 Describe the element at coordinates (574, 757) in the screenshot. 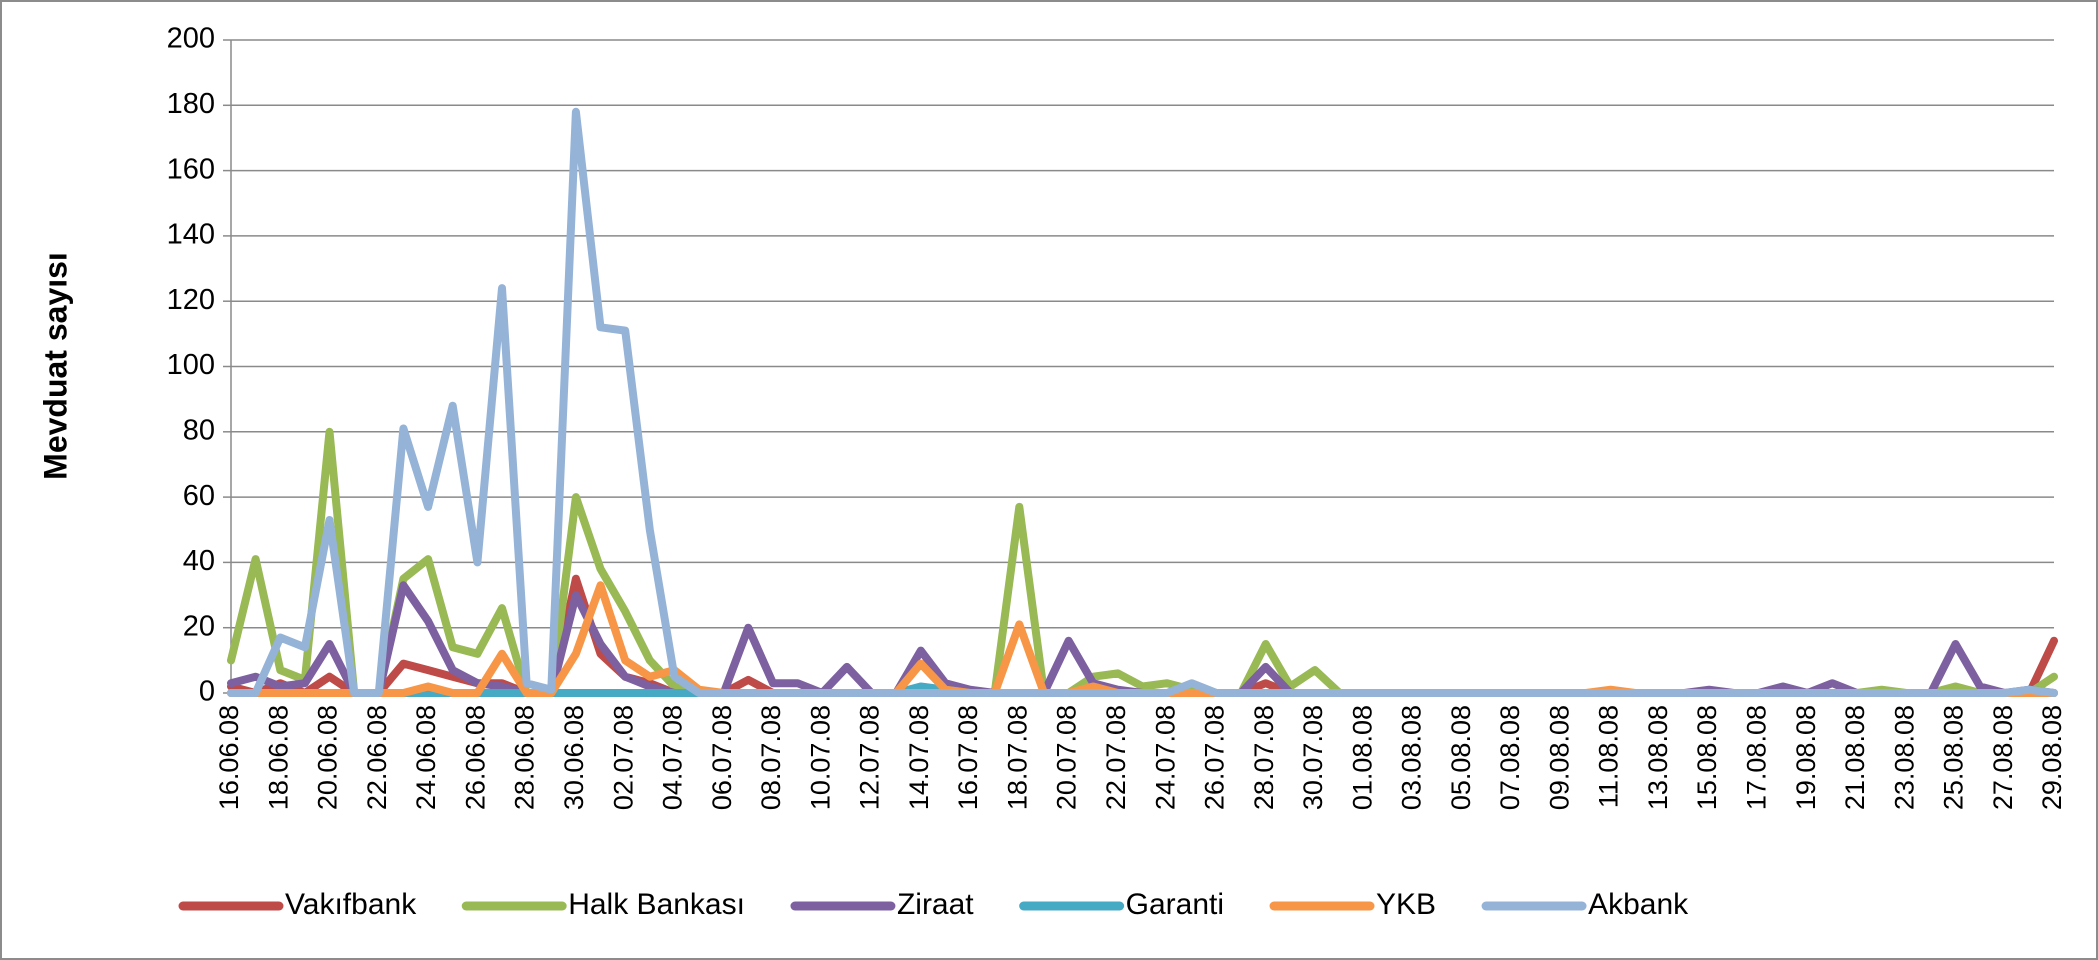

I see `x-tick-label: 30.06.08` at that location.